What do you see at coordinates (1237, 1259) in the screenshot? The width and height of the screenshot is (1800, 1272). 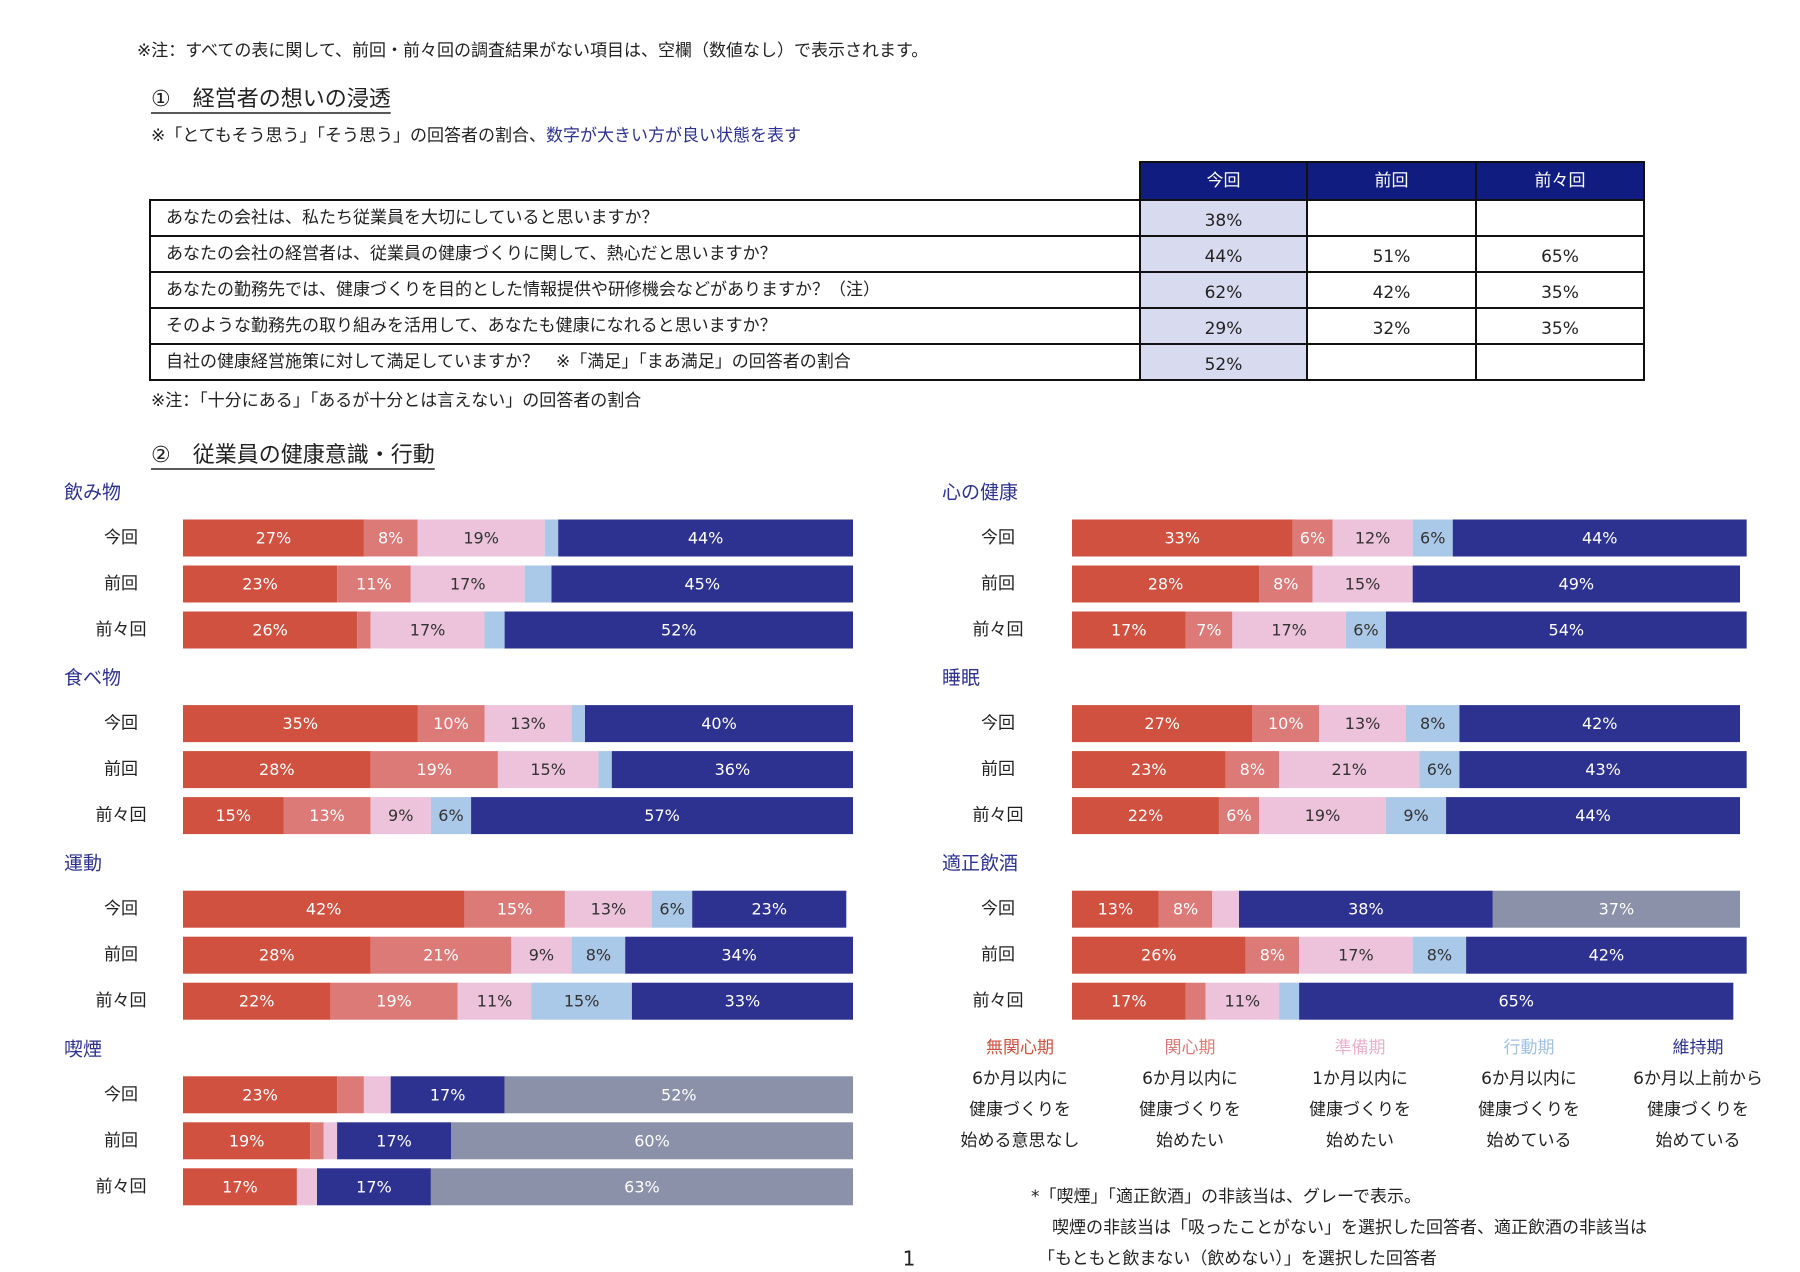 I see `footnote: 「もともと飲まない（飲めない）」を選択した回答者` at bounding box center [1237, 1259].